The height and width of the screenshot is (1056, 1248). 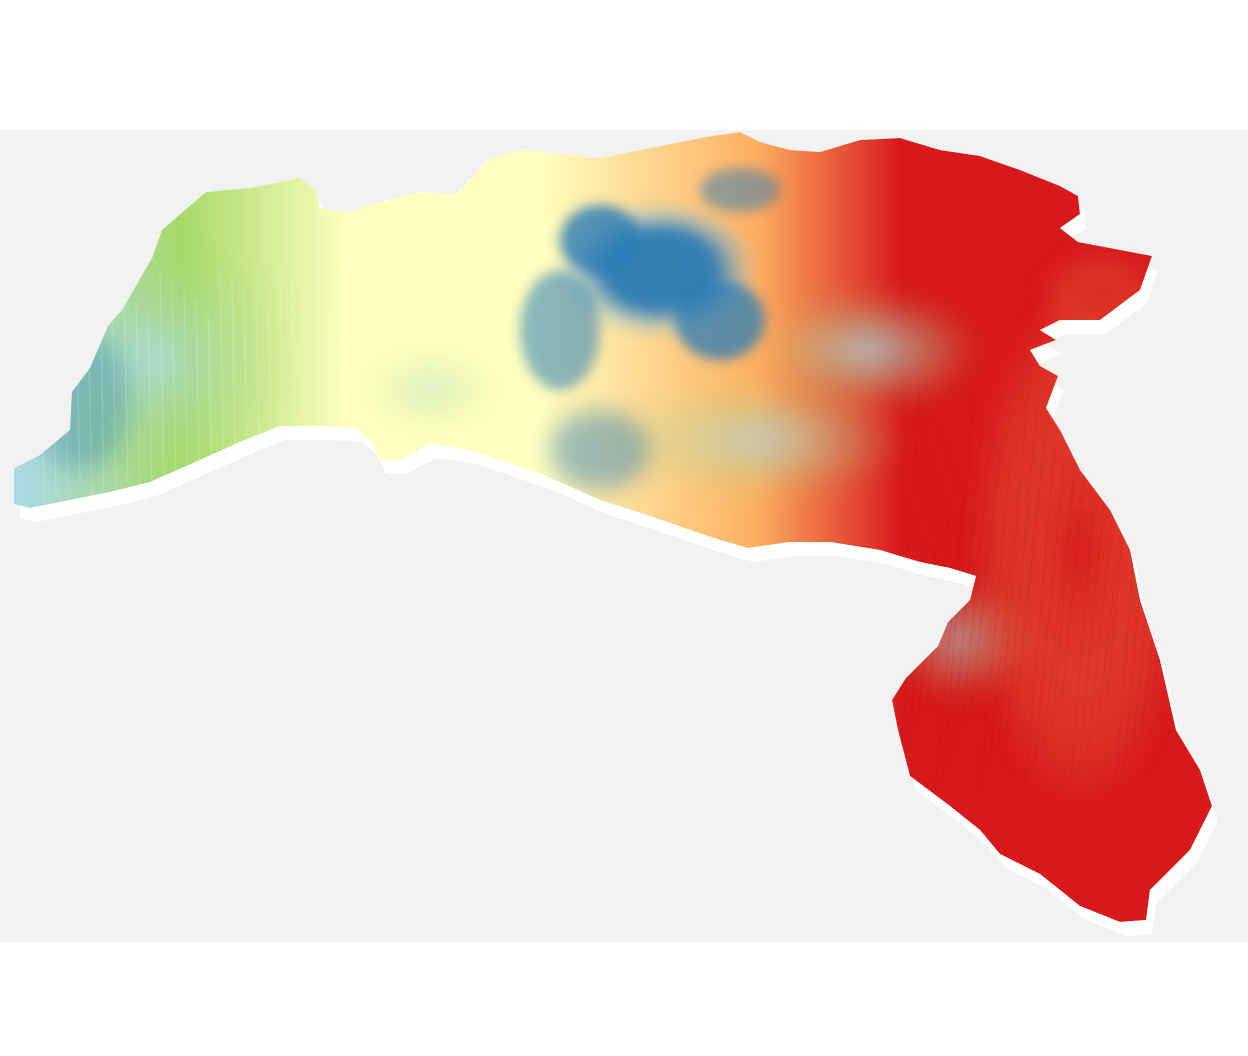 What do you see at coordinates (760, 440) in the screenshot?
I see `southern-highland` at bounding box center [760, 440].